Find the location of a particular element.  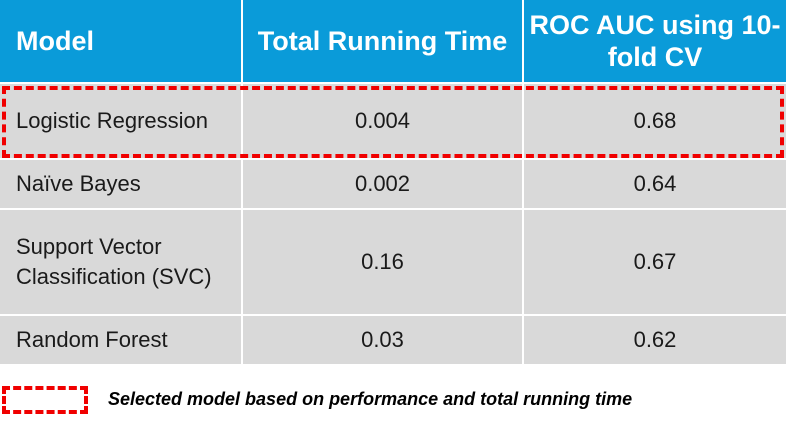

model-name-cell: Naïve Bayes is located at coordinates (121, 185).